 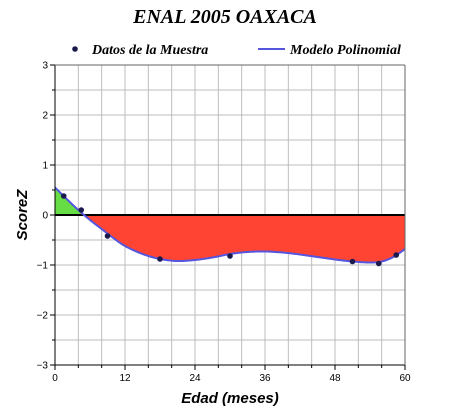 What do you see at coordinates (43, 366) in the screenshot?
I see `y-tick-label: −3` at bounding box center [43, 366].